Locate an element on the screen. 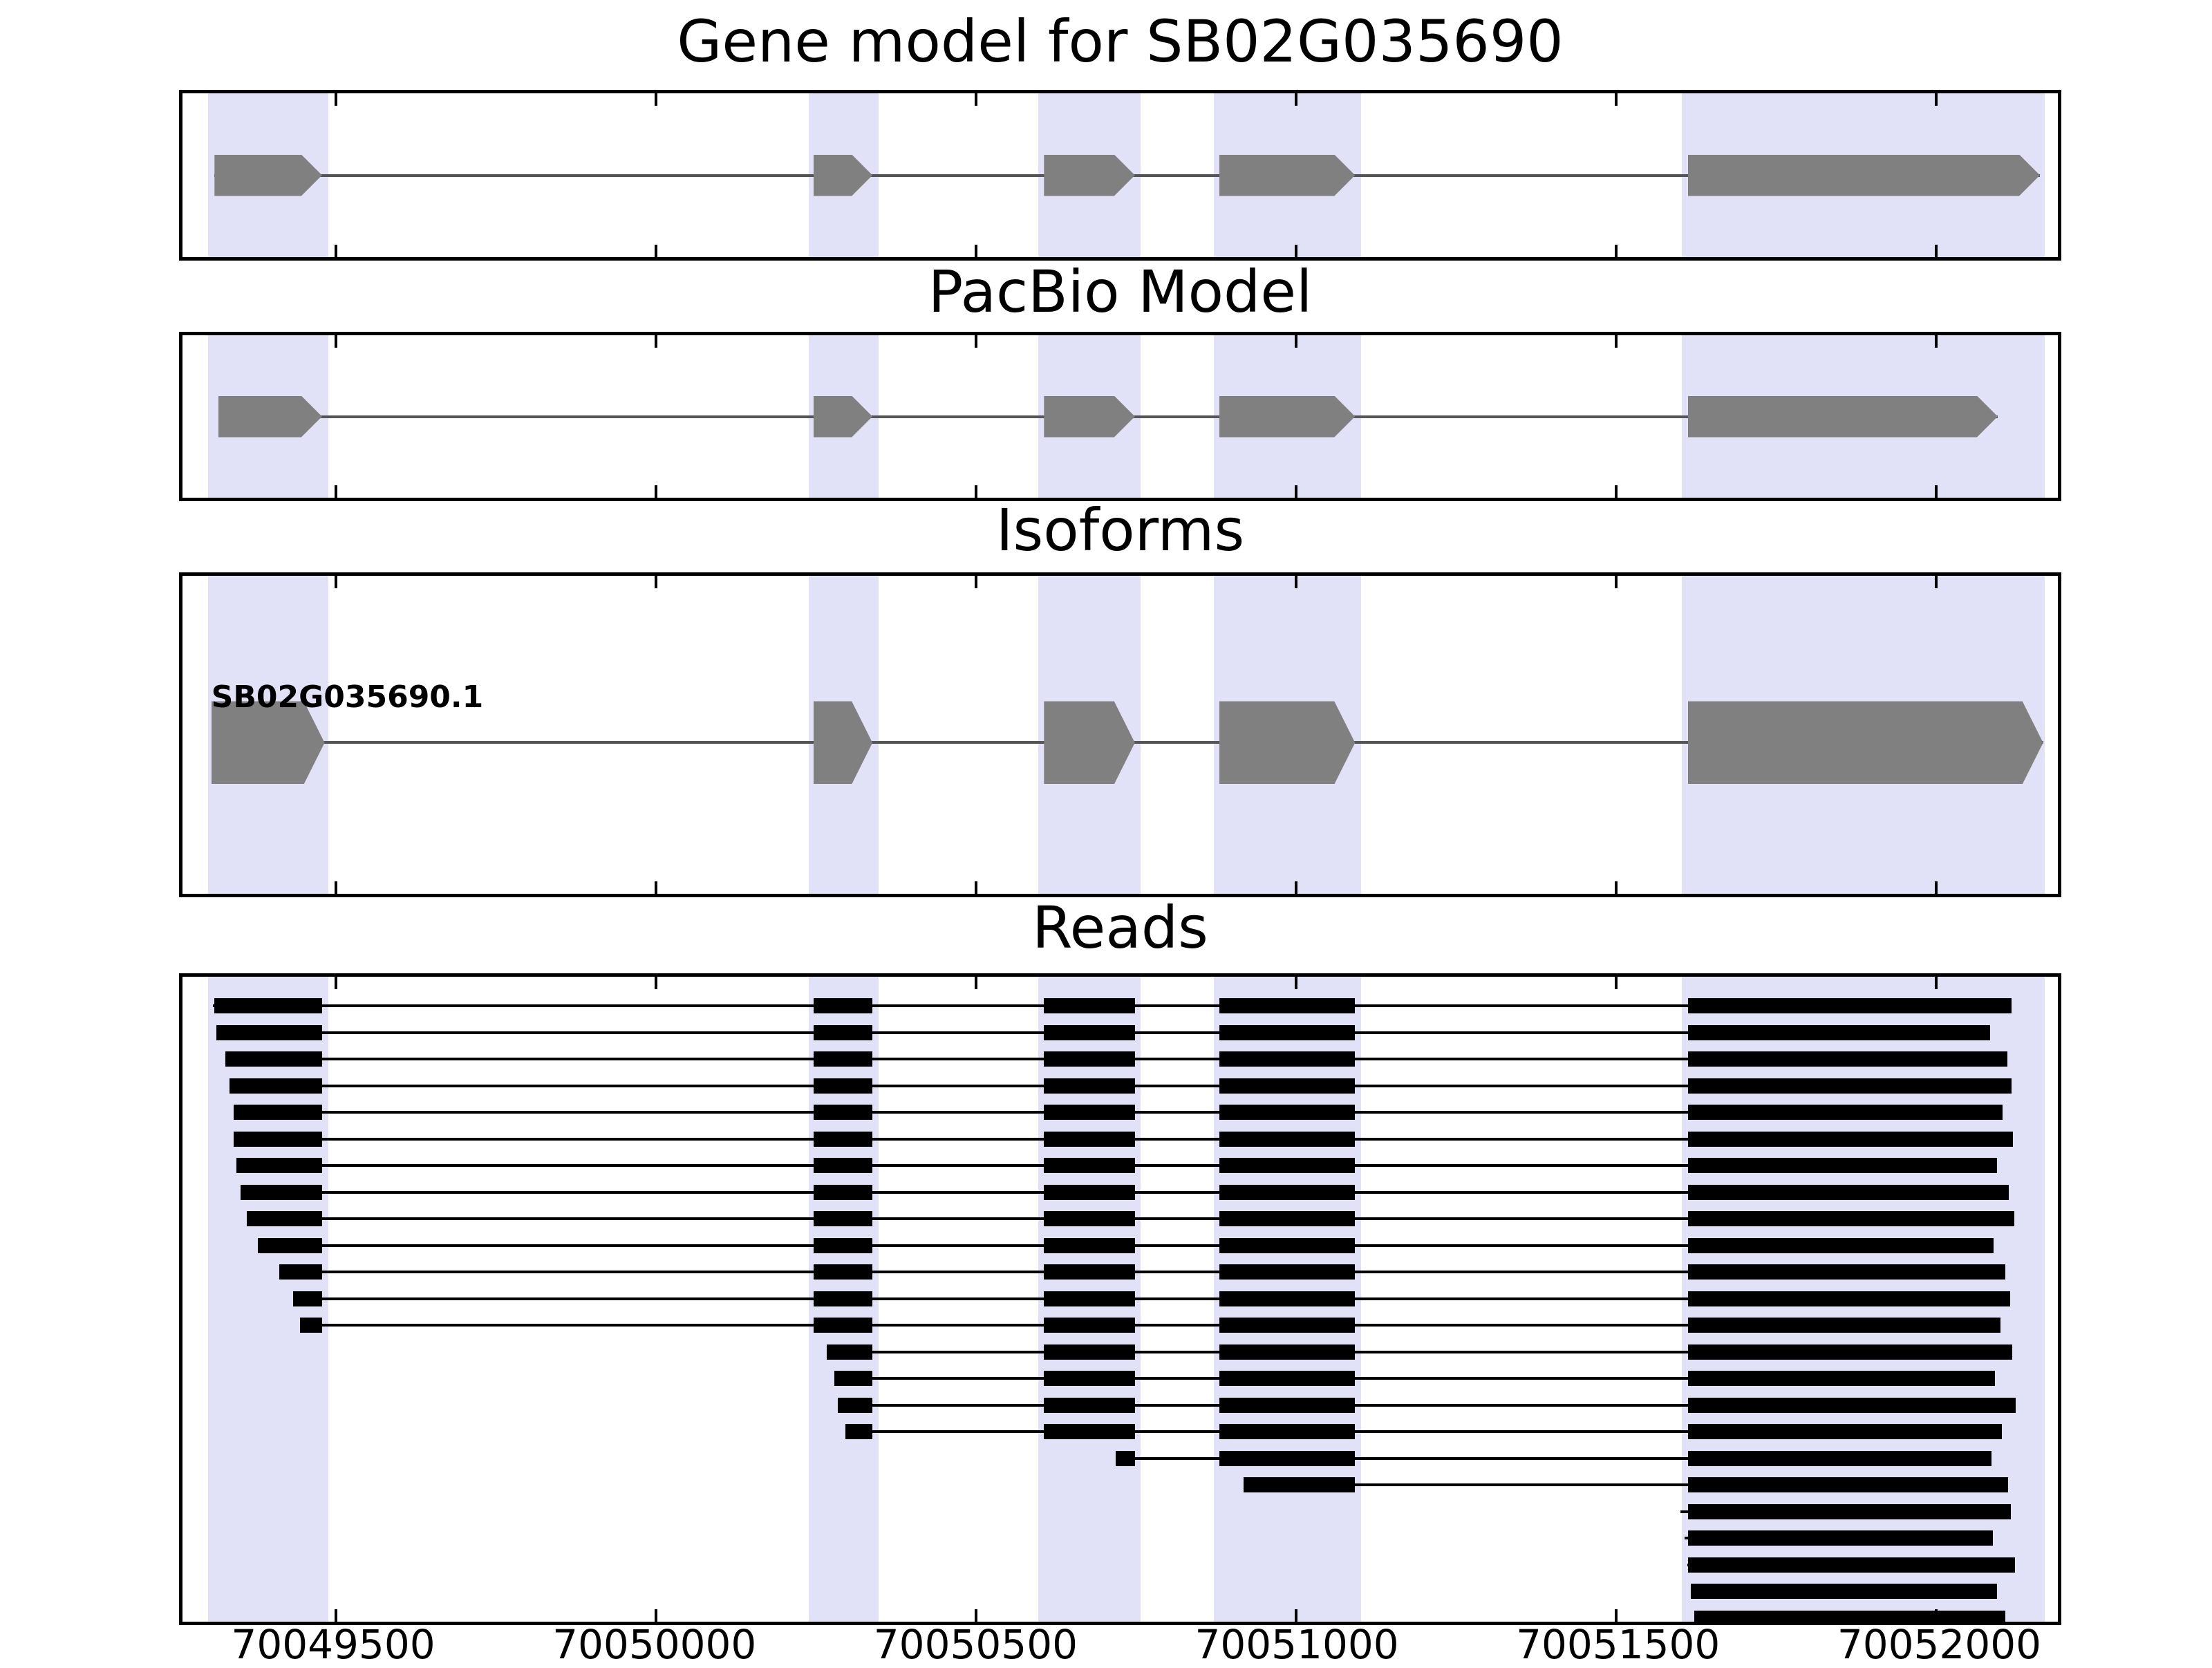  x-tick-label: 70051500 is located at coordinates (1619, 1645).